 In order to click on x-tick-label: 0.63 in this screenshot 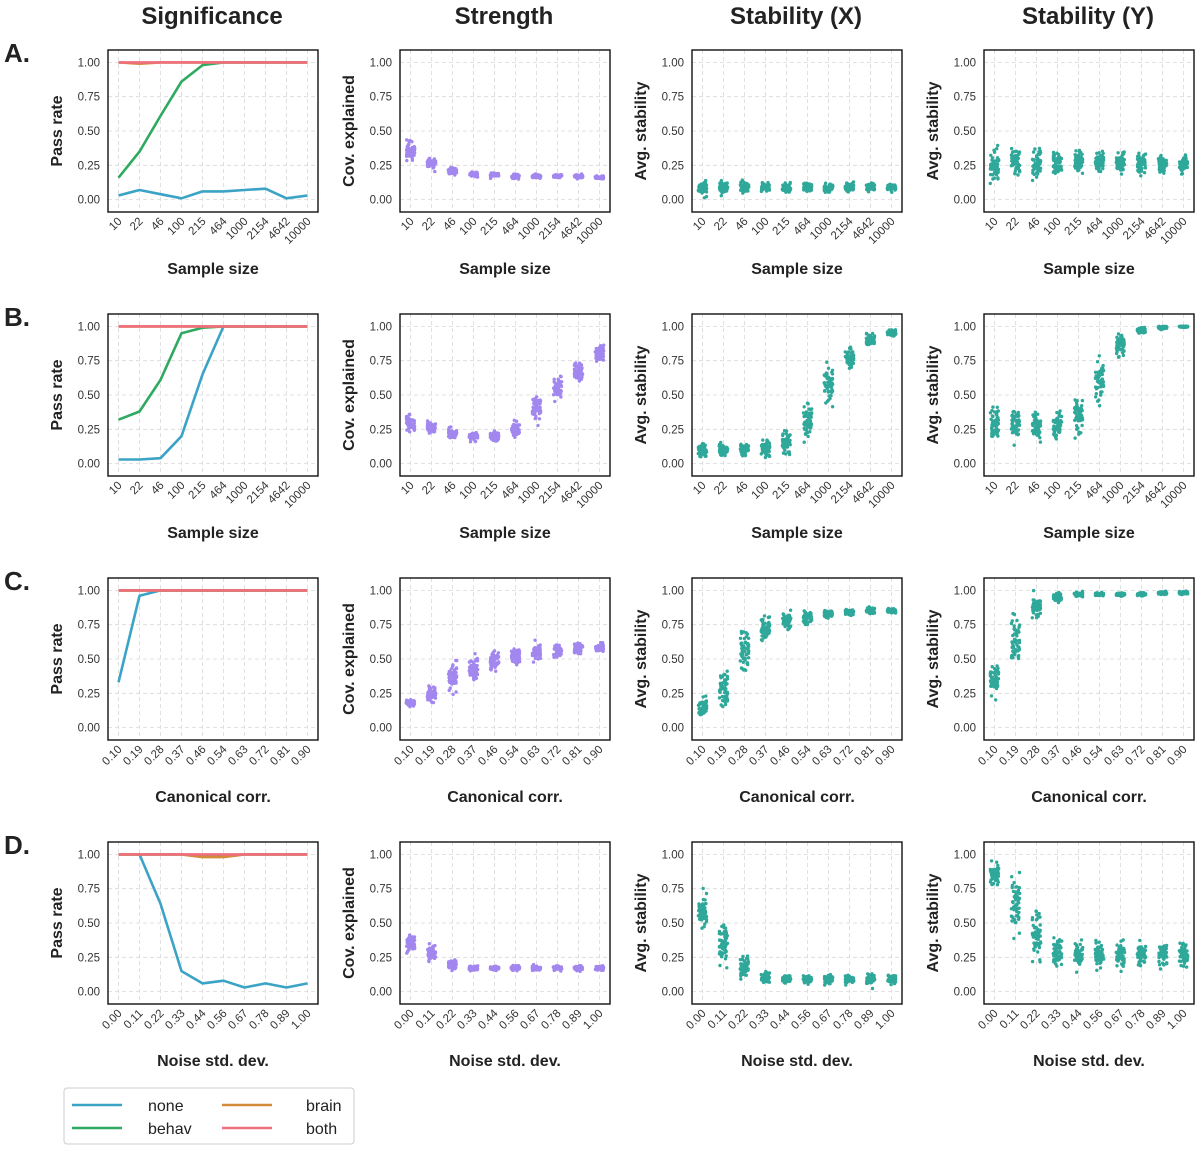, I will do `click(822, 756)`.